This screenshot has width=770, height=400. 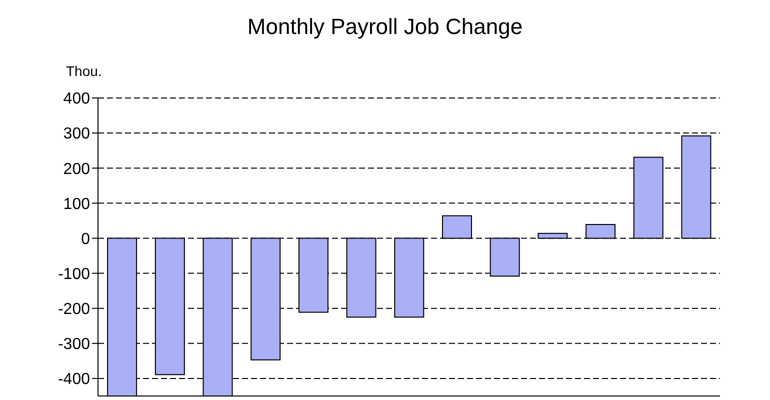 What do you see at coordinates (76, 99) in the screenshot?
I see `y-tick-label: 400` at bounding box center [76, 99].